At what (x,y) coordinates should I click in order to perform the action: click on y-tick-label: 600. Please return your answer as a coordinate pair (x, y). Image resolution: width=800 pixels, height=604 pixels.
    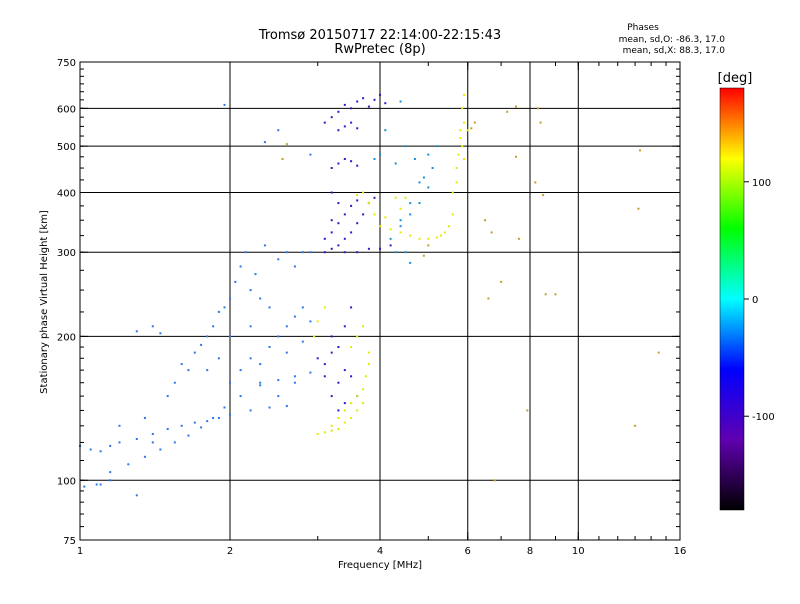
    Looking at the image, I should click on (66, 109).